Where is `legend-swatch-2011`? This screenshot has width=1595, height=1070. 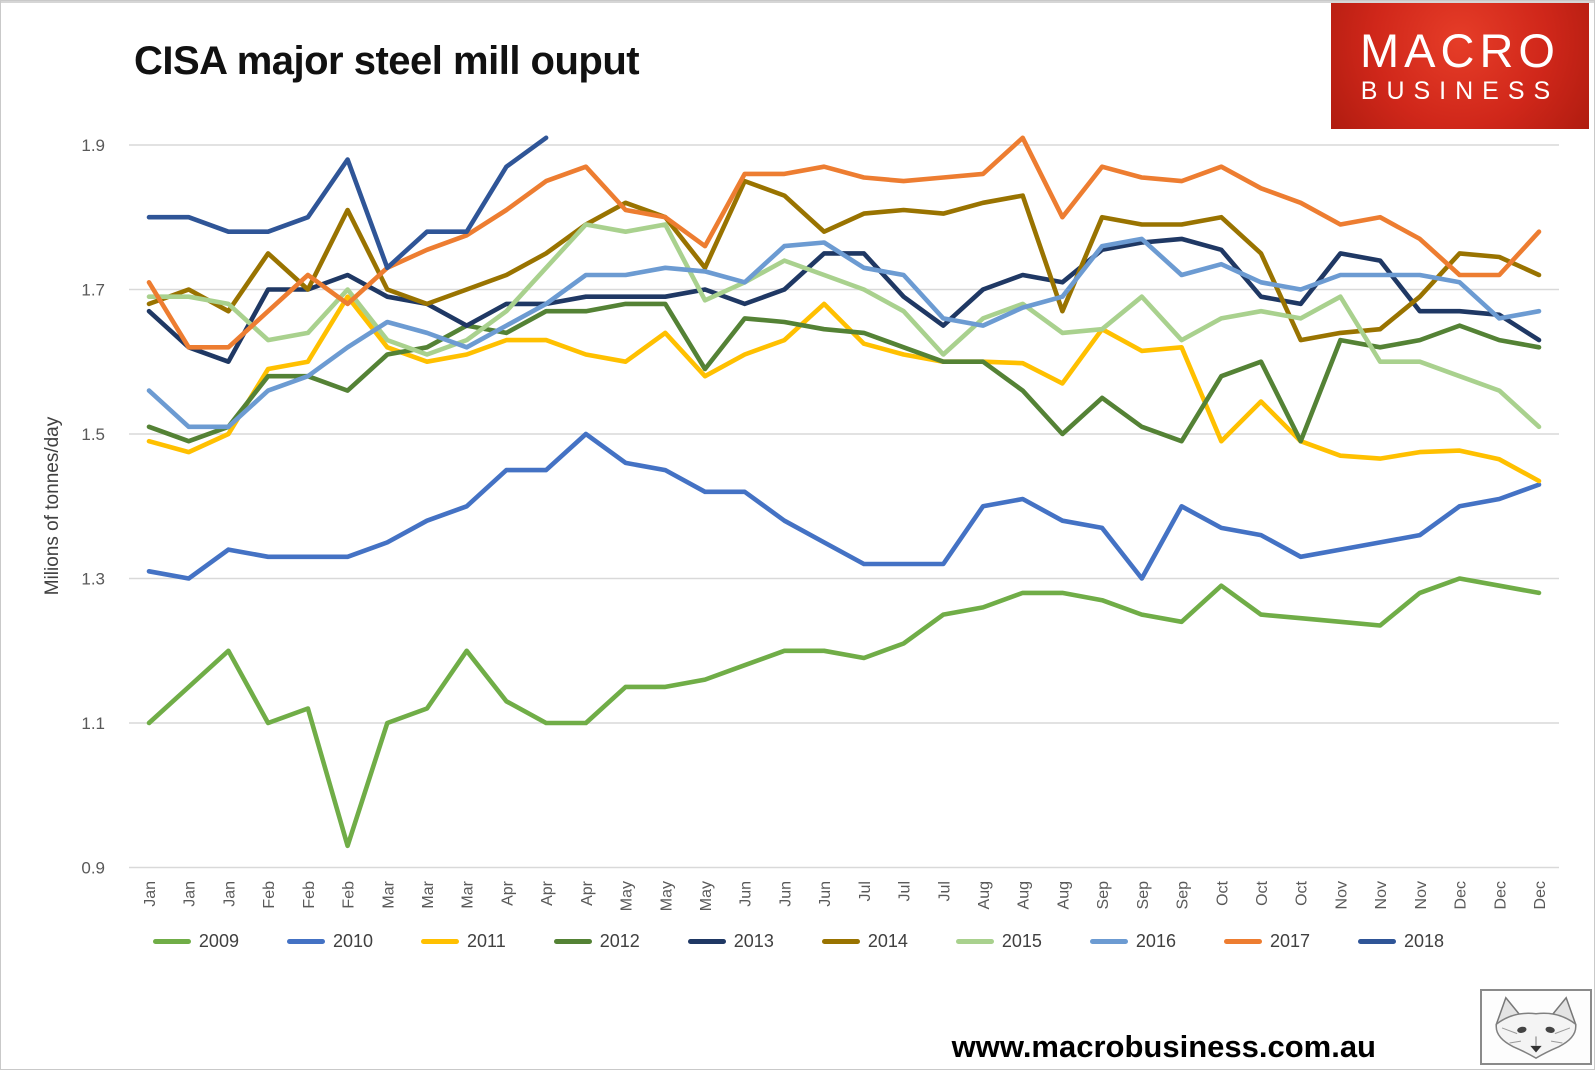 legend-swatch-2011 is located at coordinates (440, 941).